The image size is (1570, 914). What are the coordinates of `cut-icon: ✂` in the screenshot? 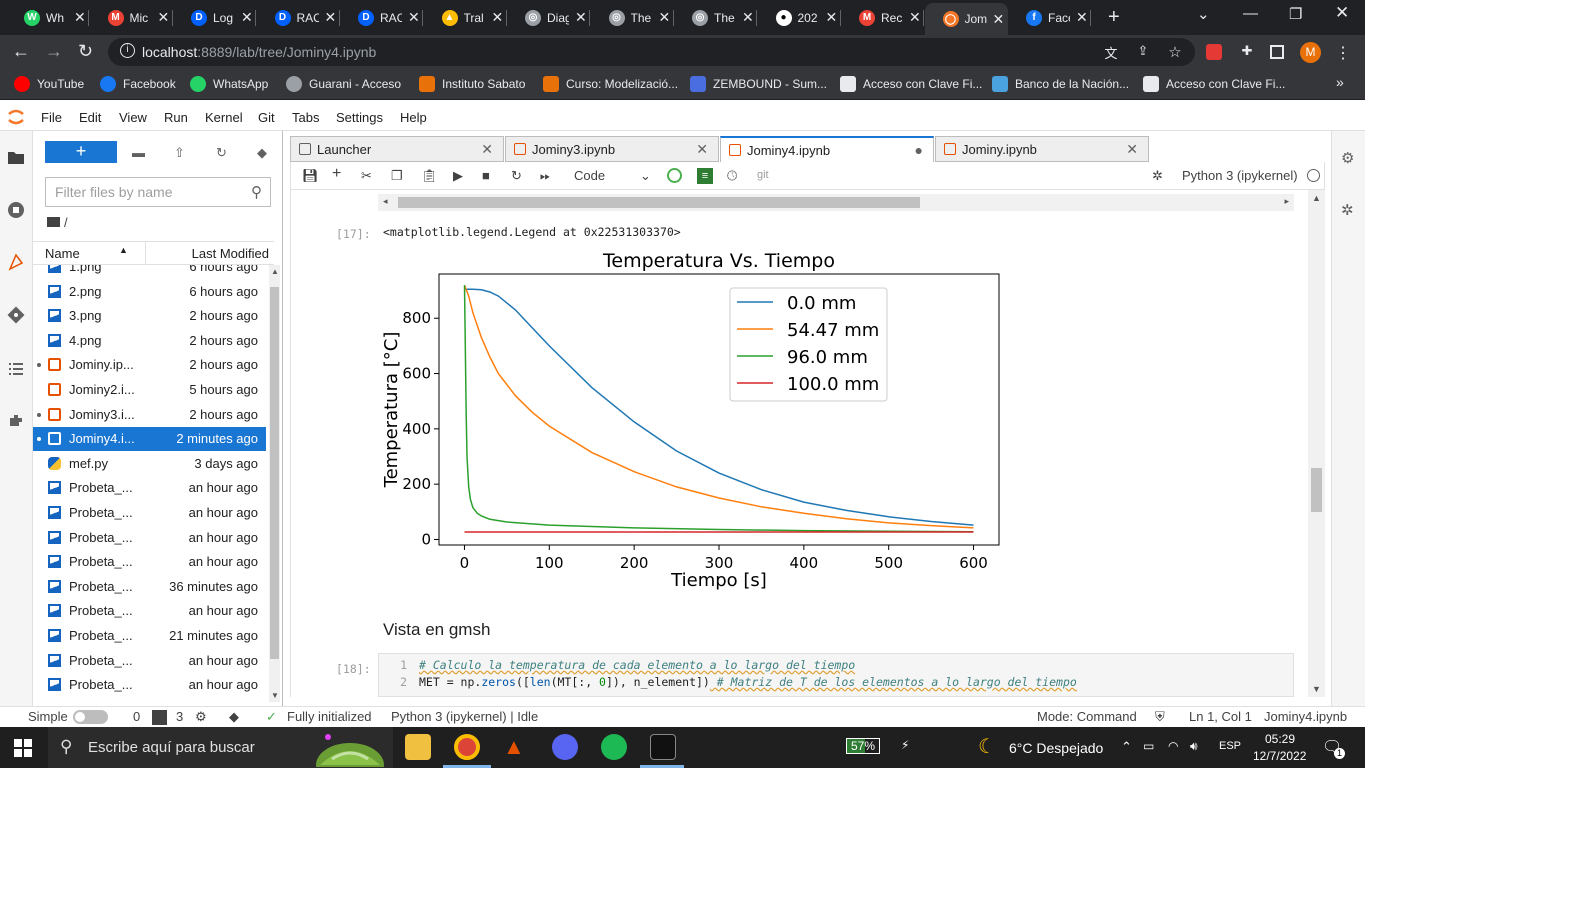 It's located at (366, 175).